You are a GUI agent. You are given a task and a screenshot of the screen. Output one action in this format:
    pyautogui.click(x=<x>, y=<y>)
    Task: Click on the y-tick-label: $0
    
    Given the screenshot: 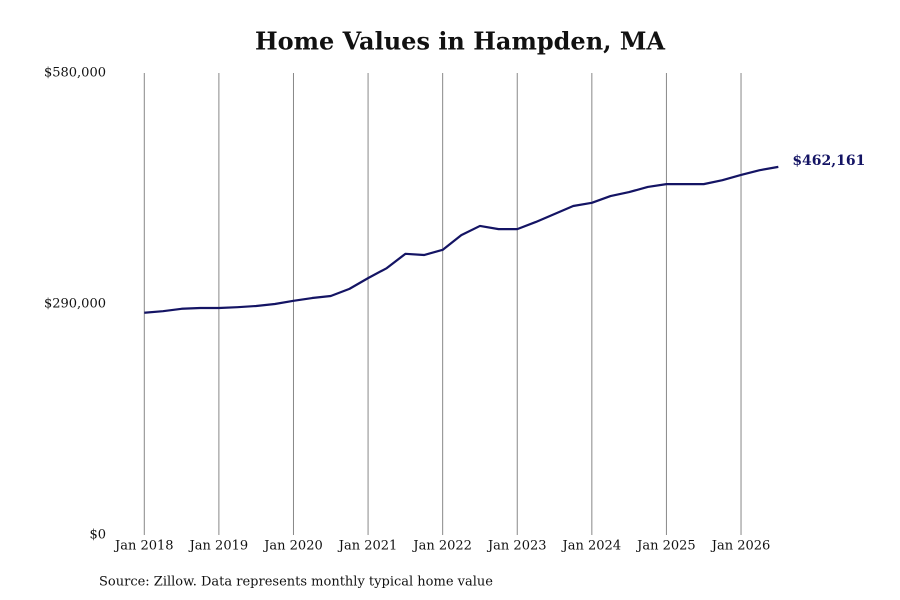 What is the action you would take?
    pyautogui.click(x=97, y=535)
    